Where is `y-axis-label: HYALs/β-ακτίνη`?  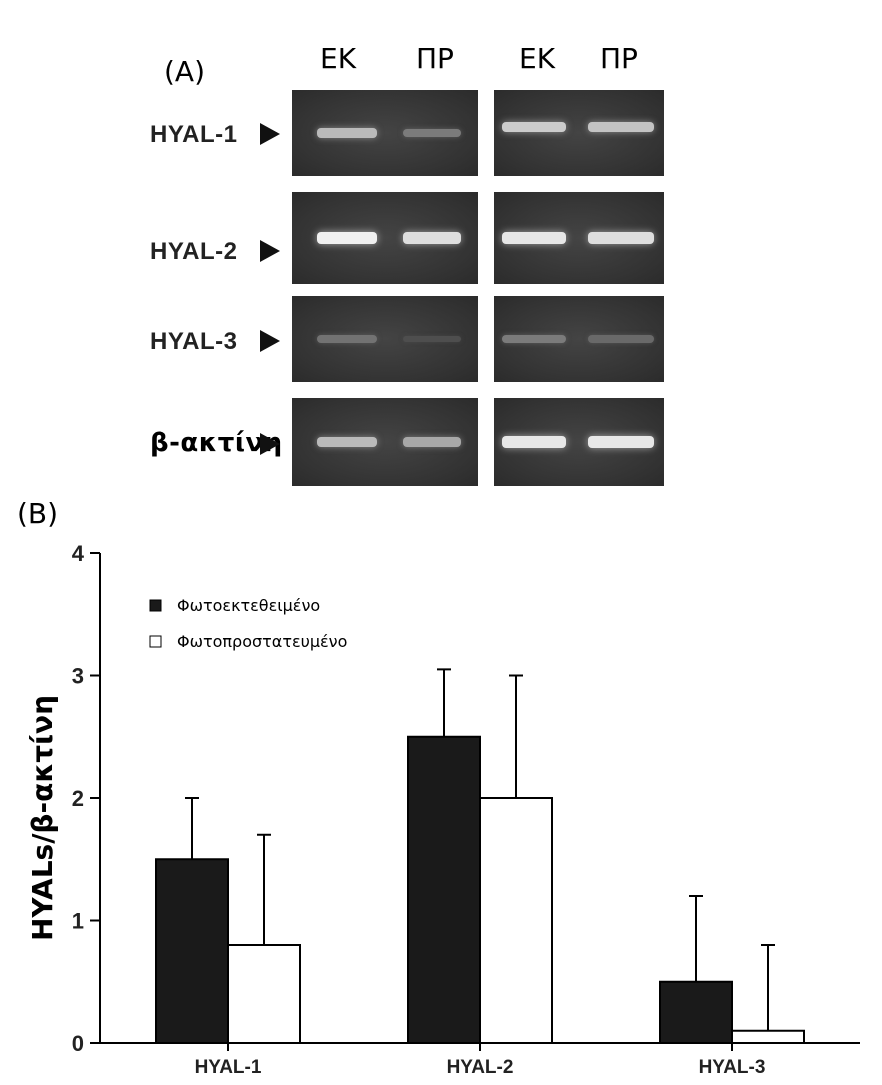 y-axis-label: HYALs/β-ακτίνη is located at coordinates (42, 818).